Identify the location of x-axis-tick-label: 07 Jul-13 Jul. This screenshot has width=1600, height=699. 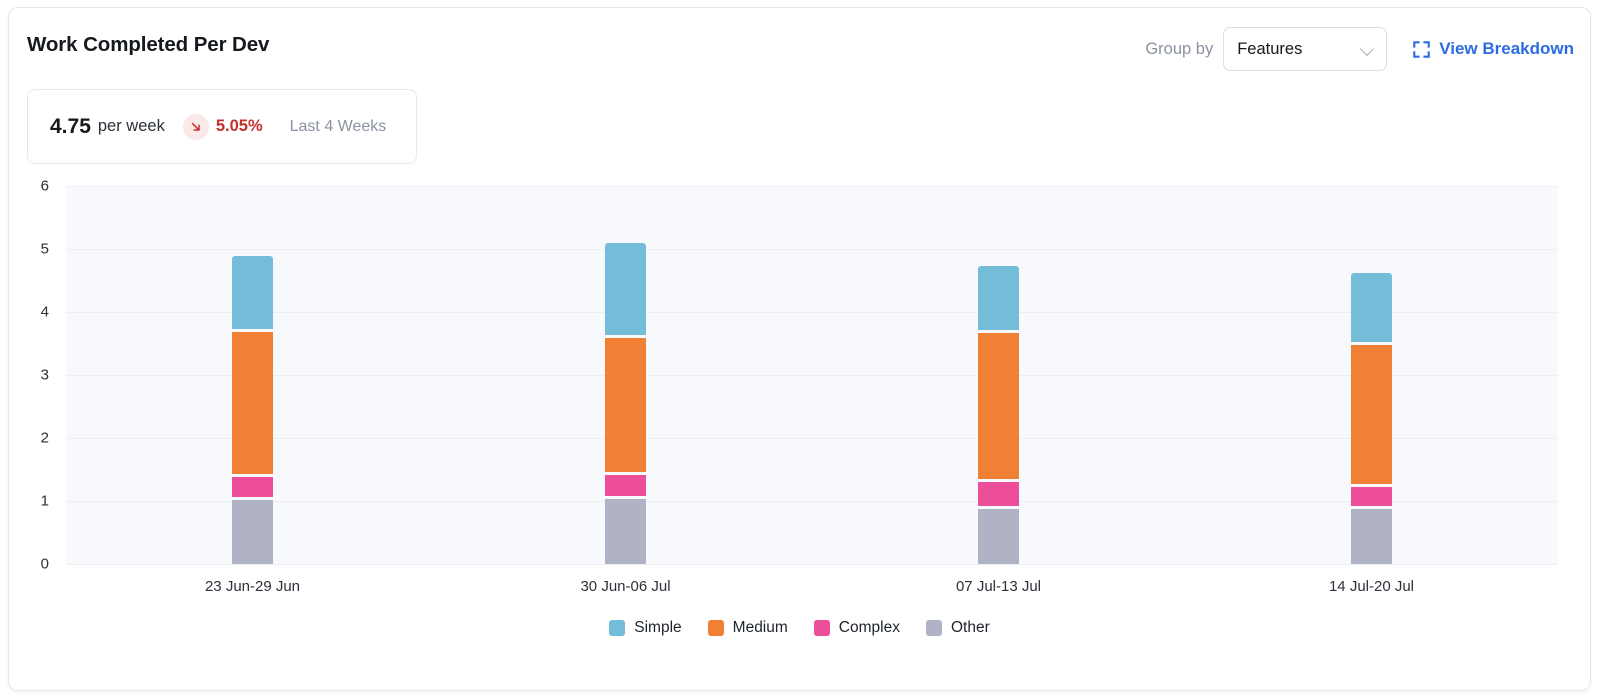
(998, 586).